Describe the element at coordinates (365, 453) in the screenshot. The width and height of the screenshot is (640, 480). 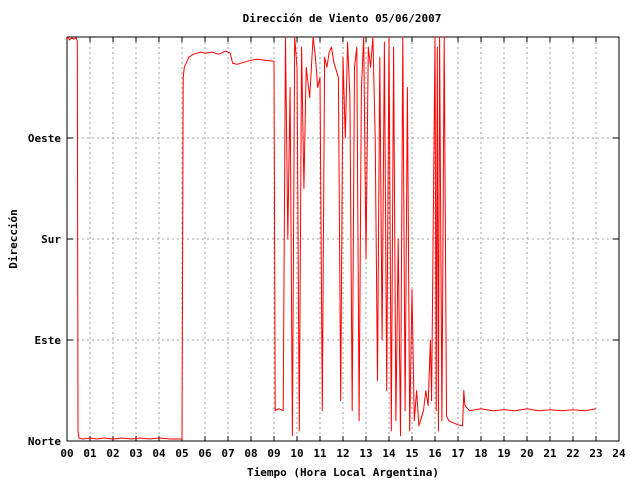
I see `x-tick-label: 13` at that location.